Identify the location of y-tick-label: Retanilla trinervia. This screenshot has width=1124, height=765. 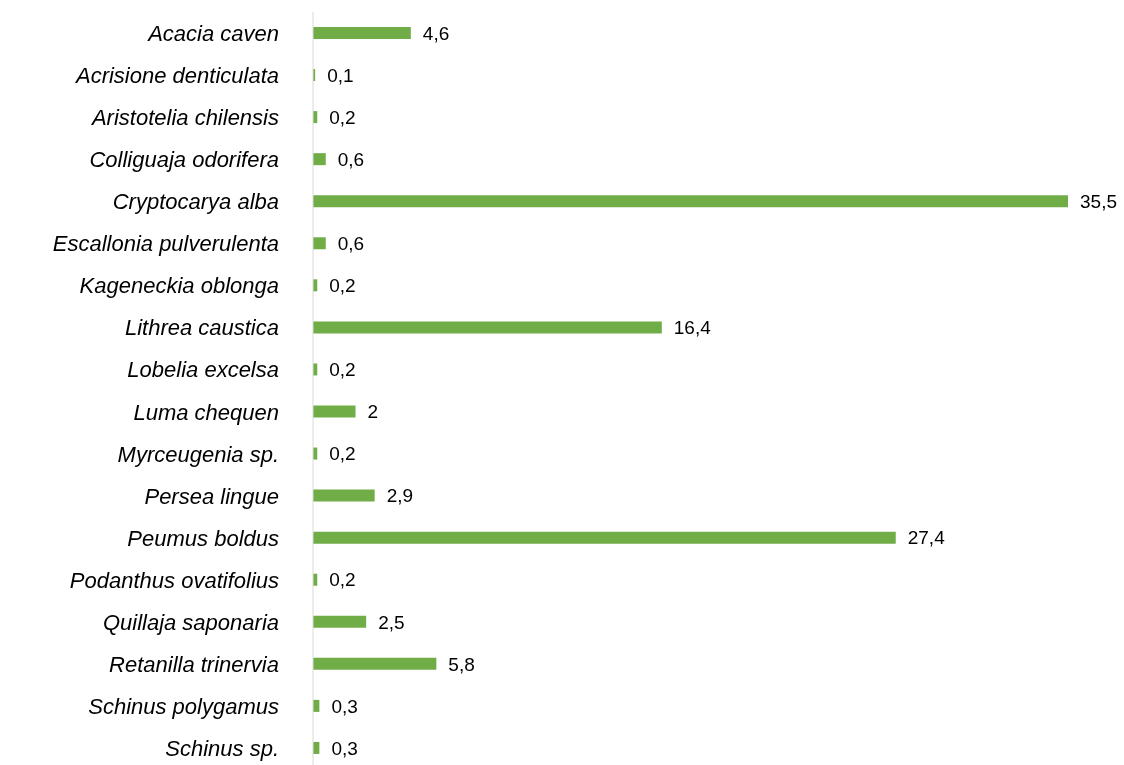
(194, 664).